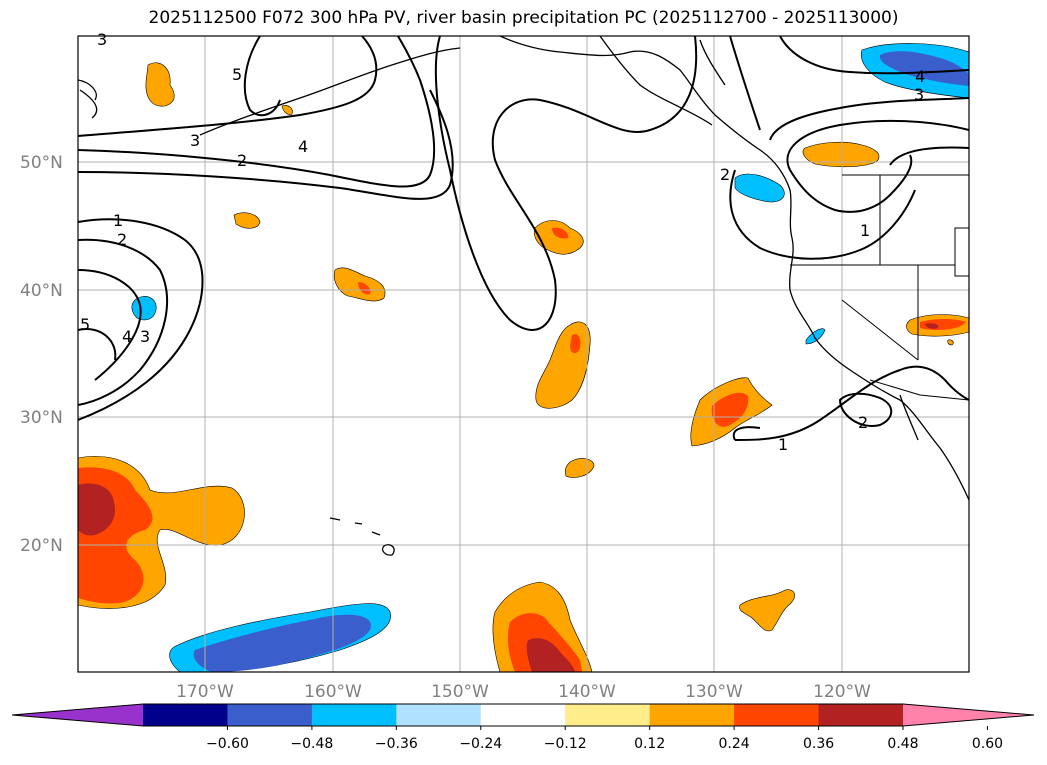 The height and width of the screenshot is (765, 1047). I want to click on colorbar-tick-label: 0.36, so click(818, 744).